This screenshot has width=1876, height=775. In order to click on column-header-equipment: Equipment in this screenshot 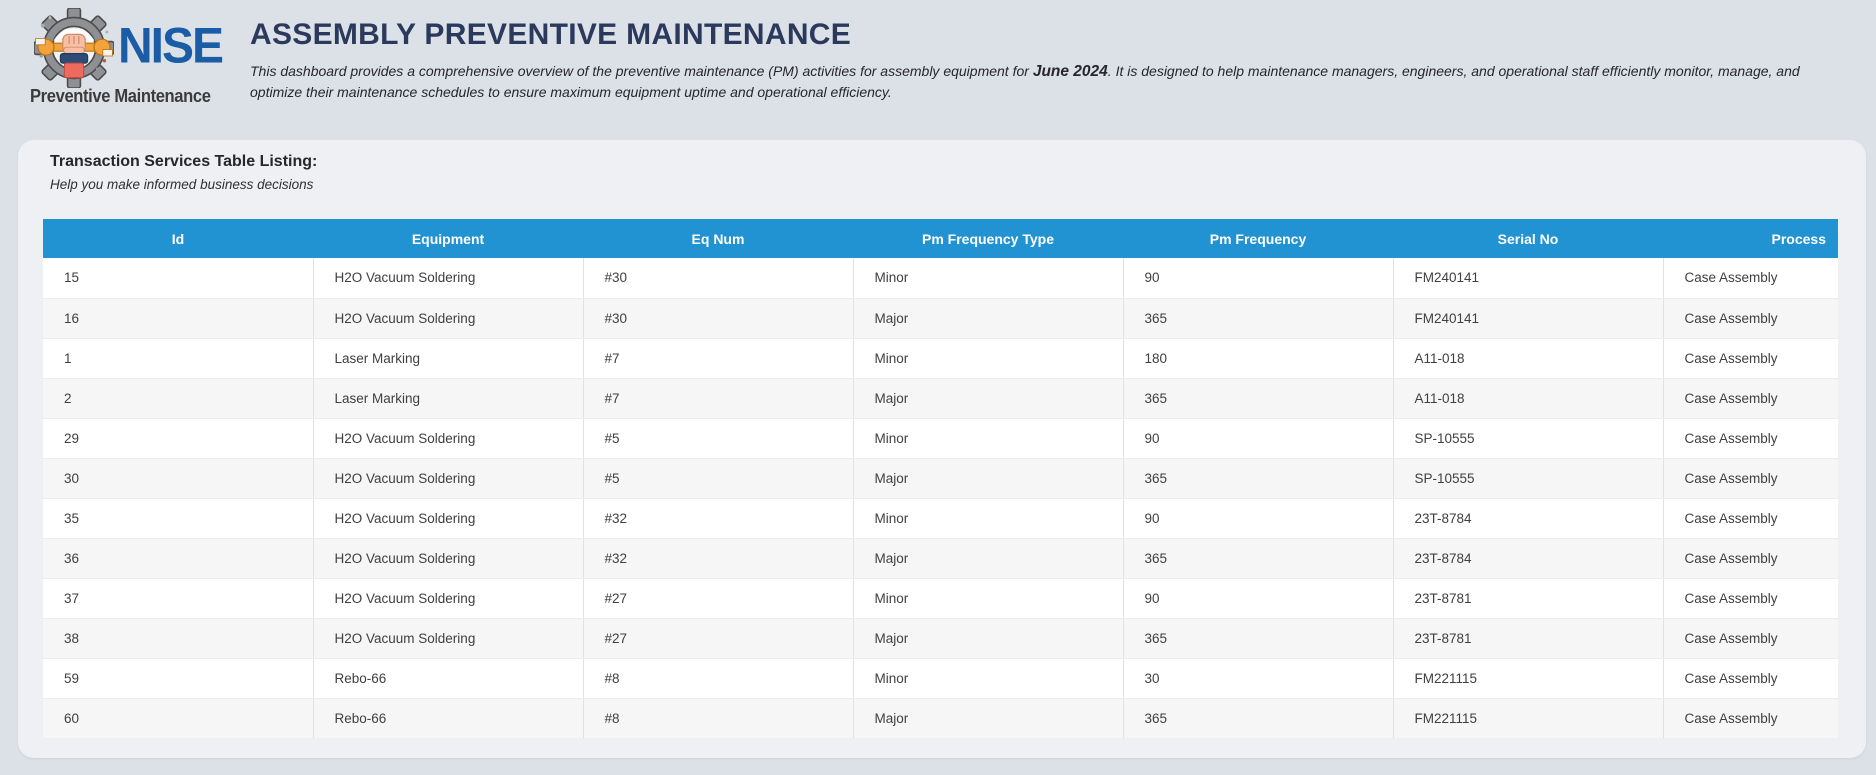, I will do `click(448, 238)`.